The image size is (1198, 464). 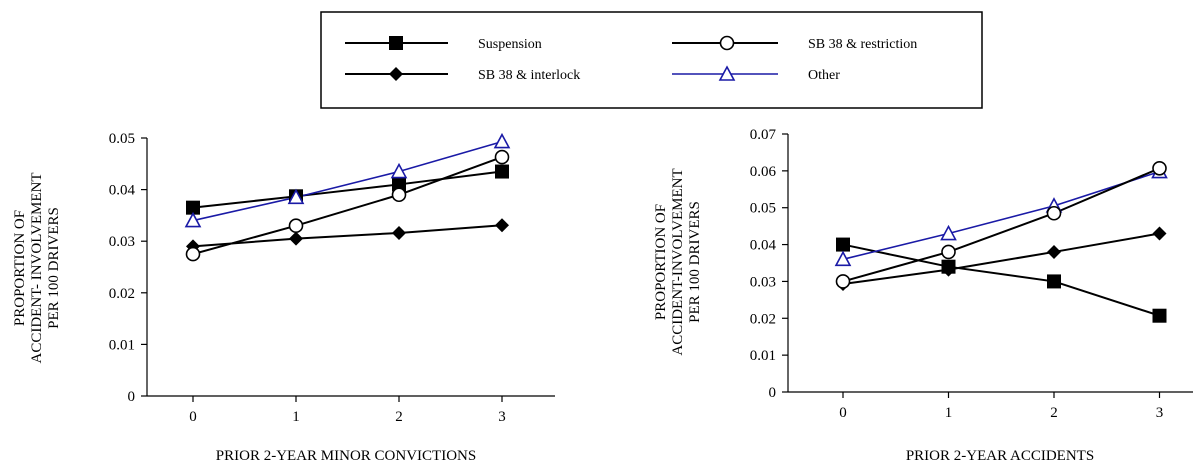 What do you see at coordinates (529, 75) in the screenshot?
I see `legend-label-sb38-interlock: SB 38 & interlock` at bounding box center [529, 75].